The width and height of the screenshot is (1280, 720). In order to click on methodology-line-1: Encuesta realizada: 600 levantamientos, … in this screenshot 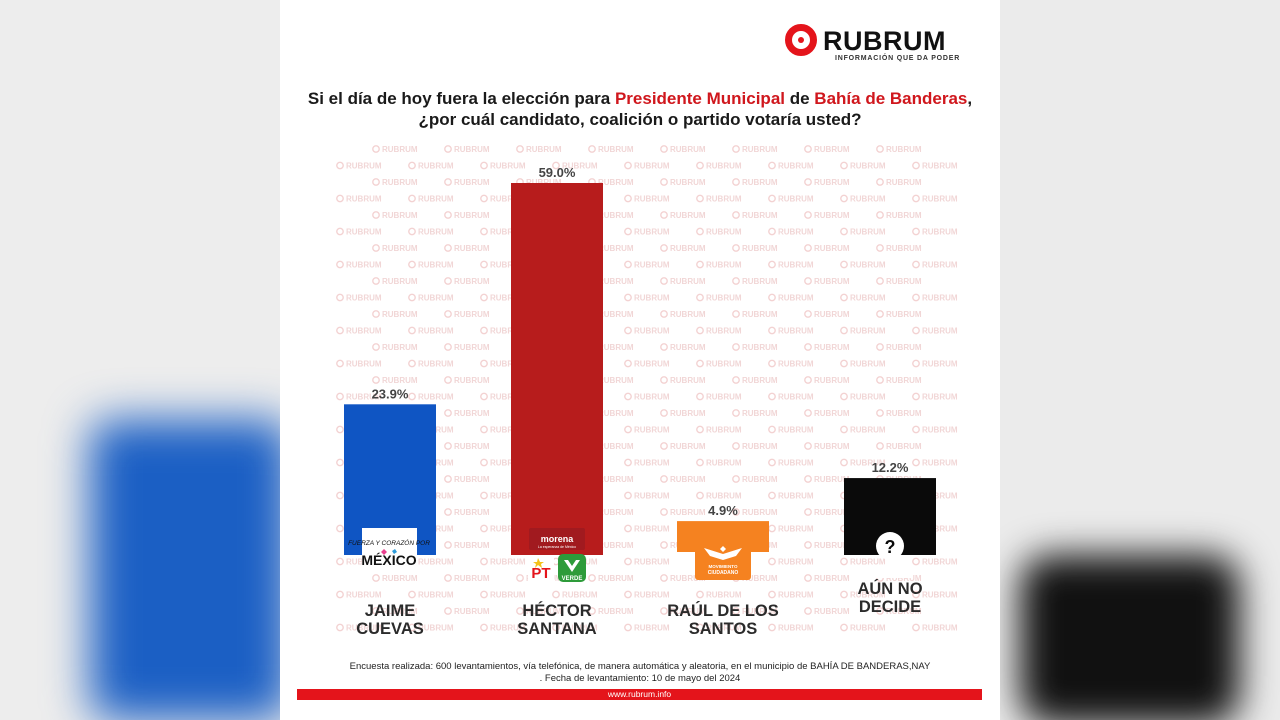, I will do `click(640, 666)`.